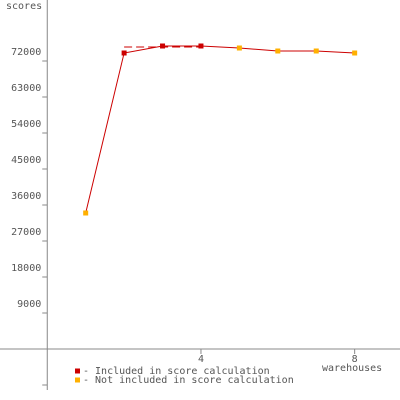  Describe the element at coordinates (188, 380) in the screenshot. I see `legend-label: - Not included in score calculation` at that location.